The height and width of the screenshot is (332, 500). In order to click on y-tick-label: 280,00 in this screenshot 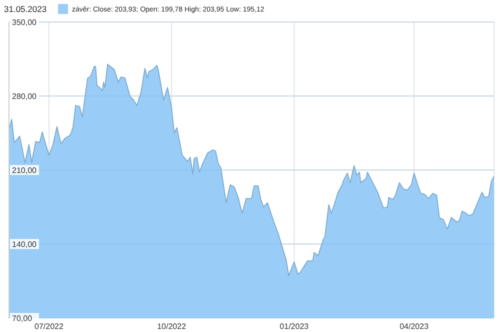, I will do `click(25, 96)`.